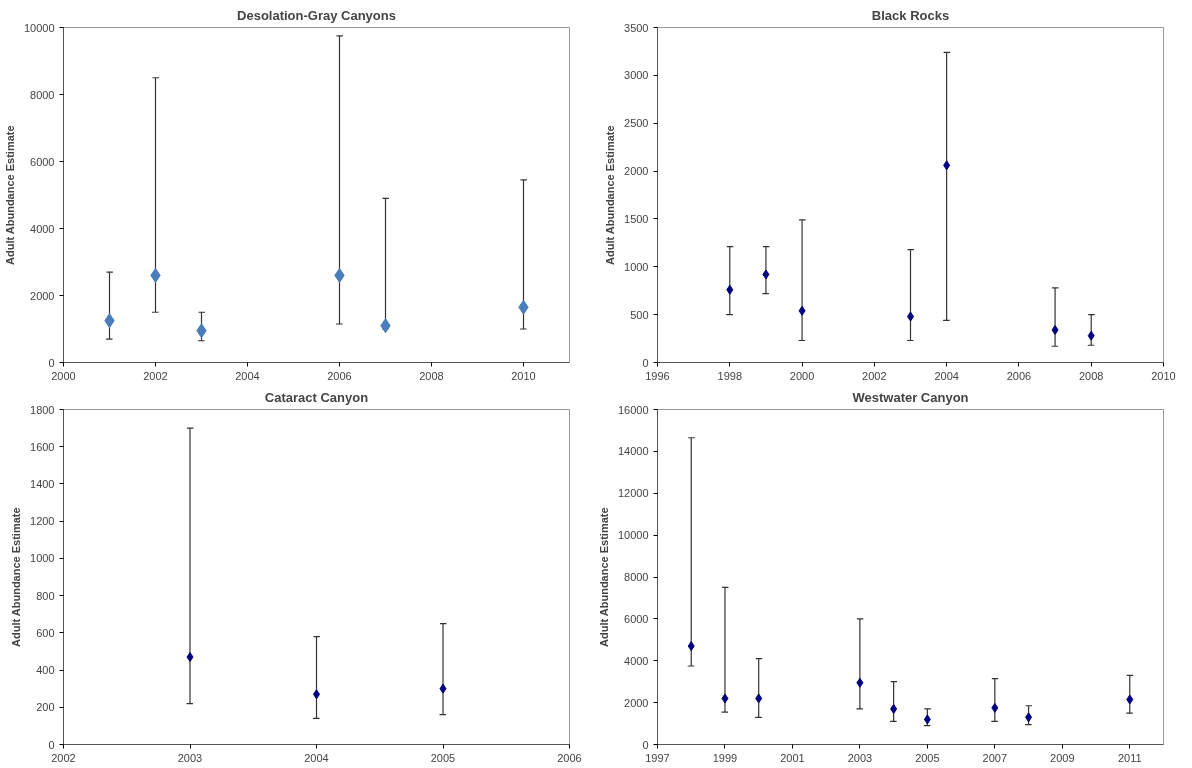 This screenshot has width=1192, height=768. Describe the element at coordinates (725, 757) in the screenshot. I see `x-tick-label: 1999` at that location.